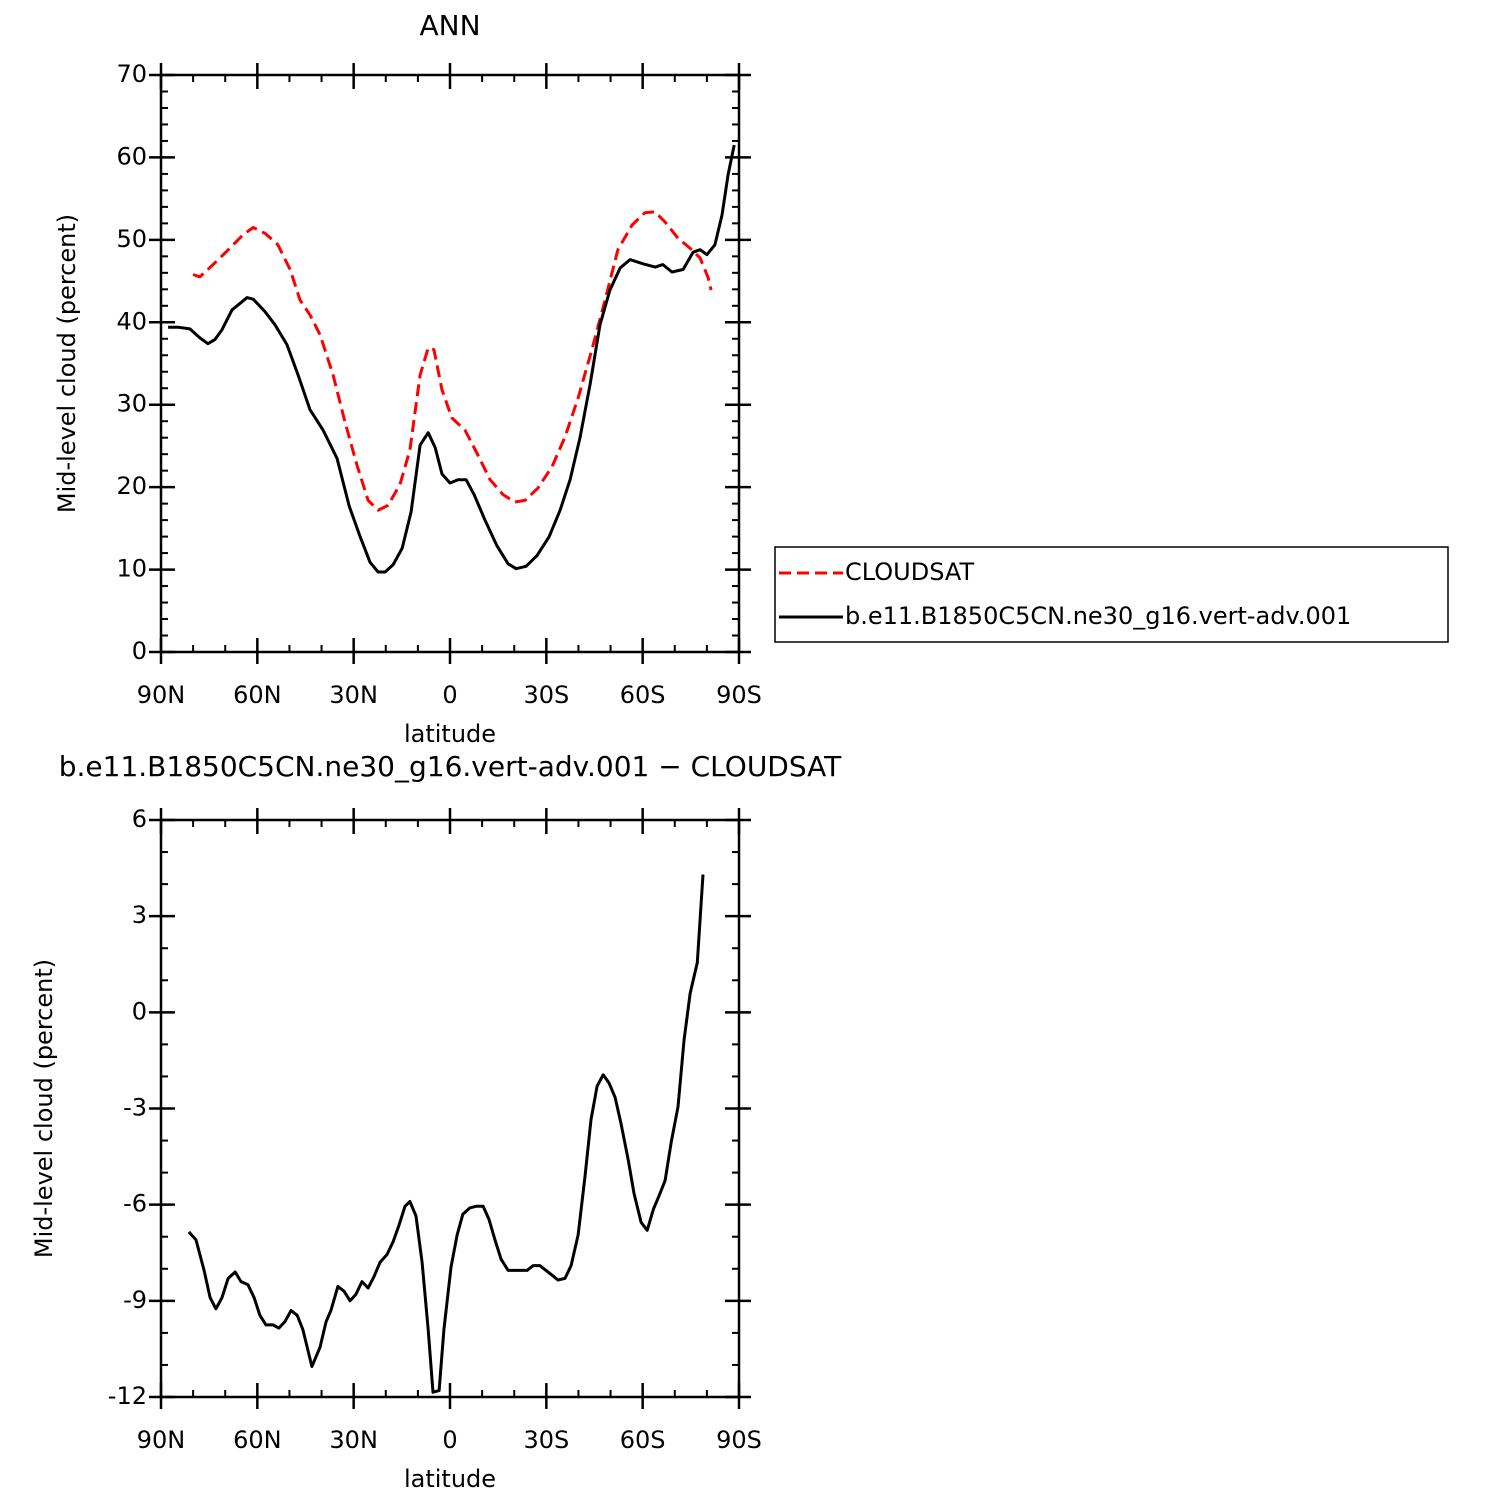 Image resolution: width=1503 pixels, height=1503 pixels. What do you see at coordinates (131, 239) in the screenshot?
I see `y-tick-label: 50` at bounding box center [131, 239].